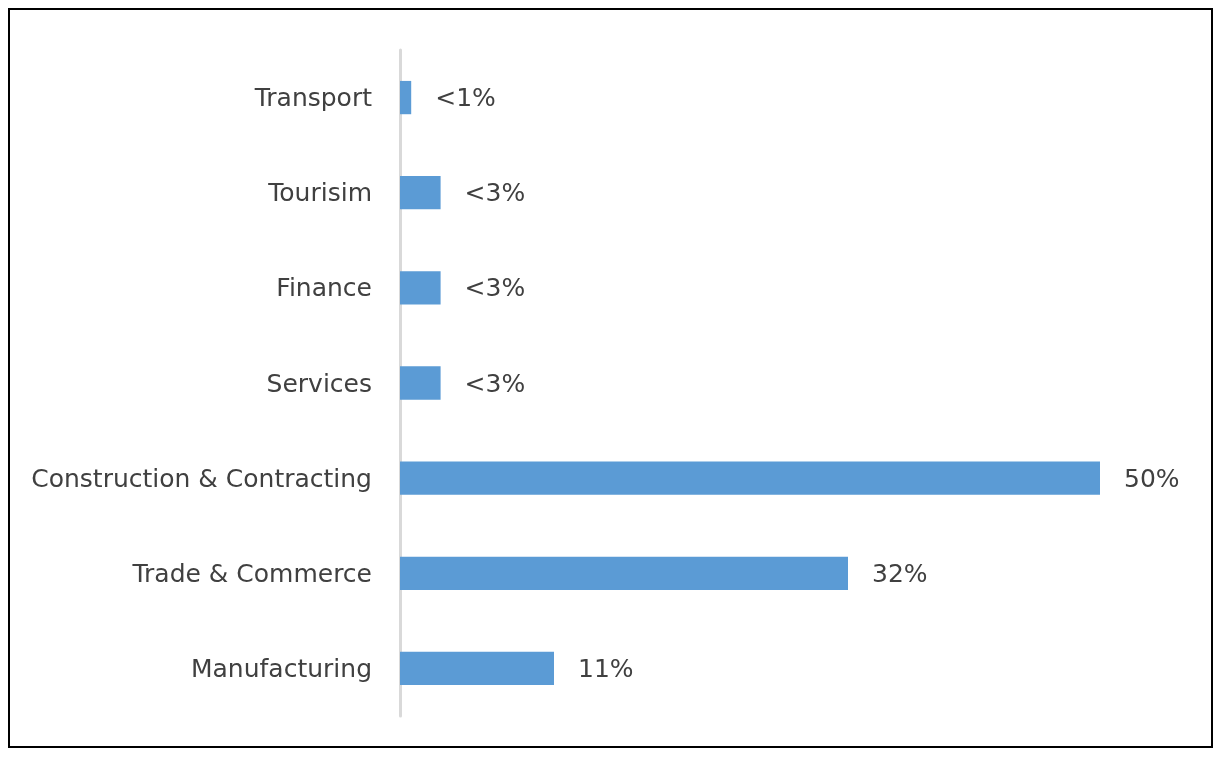 Image resolution: width=1226 pixels, height=763 pixels. Describe the element at coordinates (313, 98) in the screenshot. I see `y-tick-label: Transport` at that location.